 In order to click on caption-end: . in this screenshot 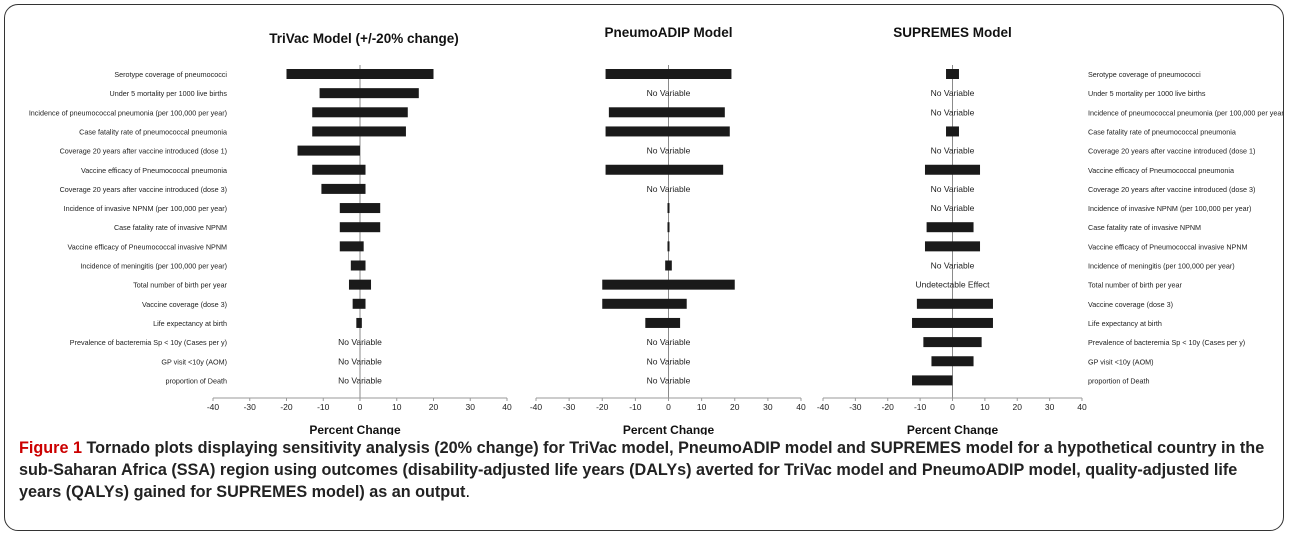, I will do `click(467, 492)`.